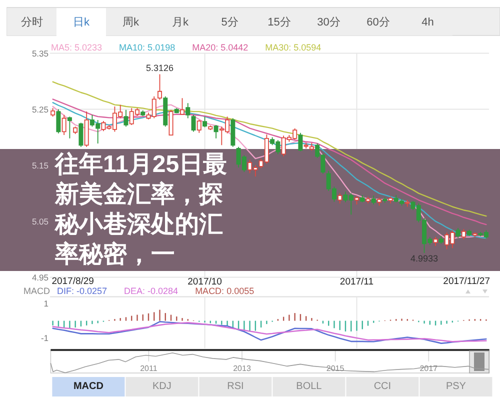 This screenshot has width=500, height=401. I want to click on y-tick-label: 5.15, so click(40, 165).